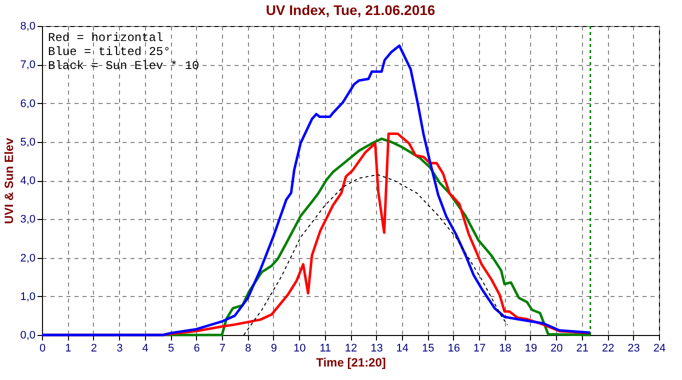 The width and height of the screenshot is (682, 380). What do you see at coordinates (659, 348) in the screenshot?
I see `x-tick-label: 24` at bounding box center [659, 348].